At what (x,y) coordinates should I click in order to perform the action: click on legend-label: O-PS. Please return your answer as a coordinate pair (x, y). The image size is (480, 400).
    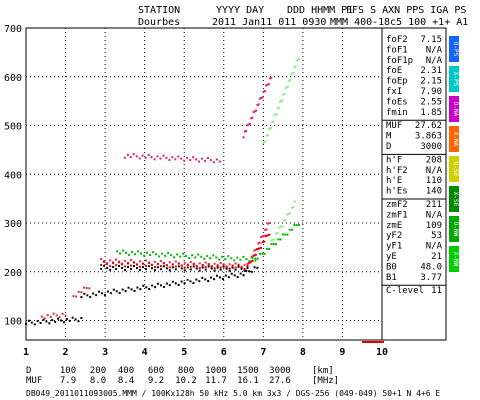
    Looking at the image, I should click on (455, 49).